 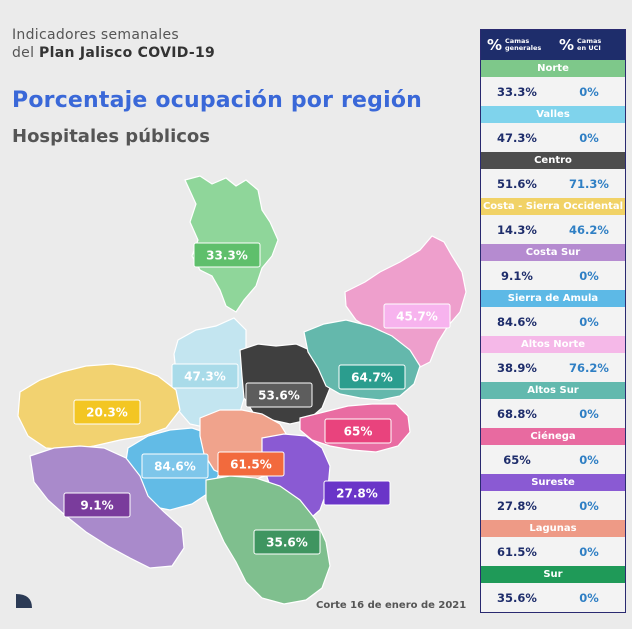 What do you see at coordinates (24, 601) in the screenshot?
I see `corner-logo-icon` at bounding box center [24, 601].